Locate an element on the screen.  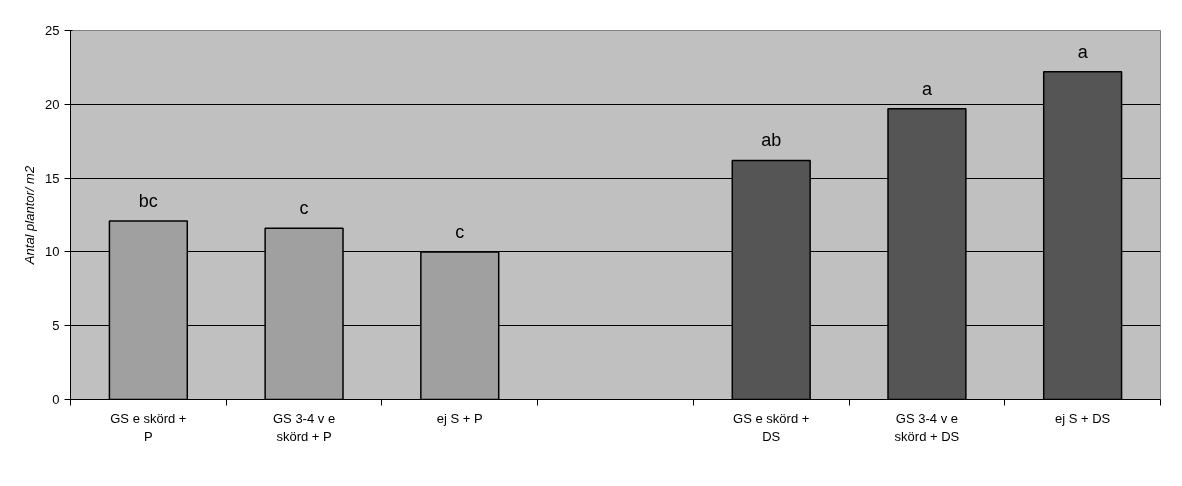
y-tick-label: 20 is located at coordinates (52, 104).